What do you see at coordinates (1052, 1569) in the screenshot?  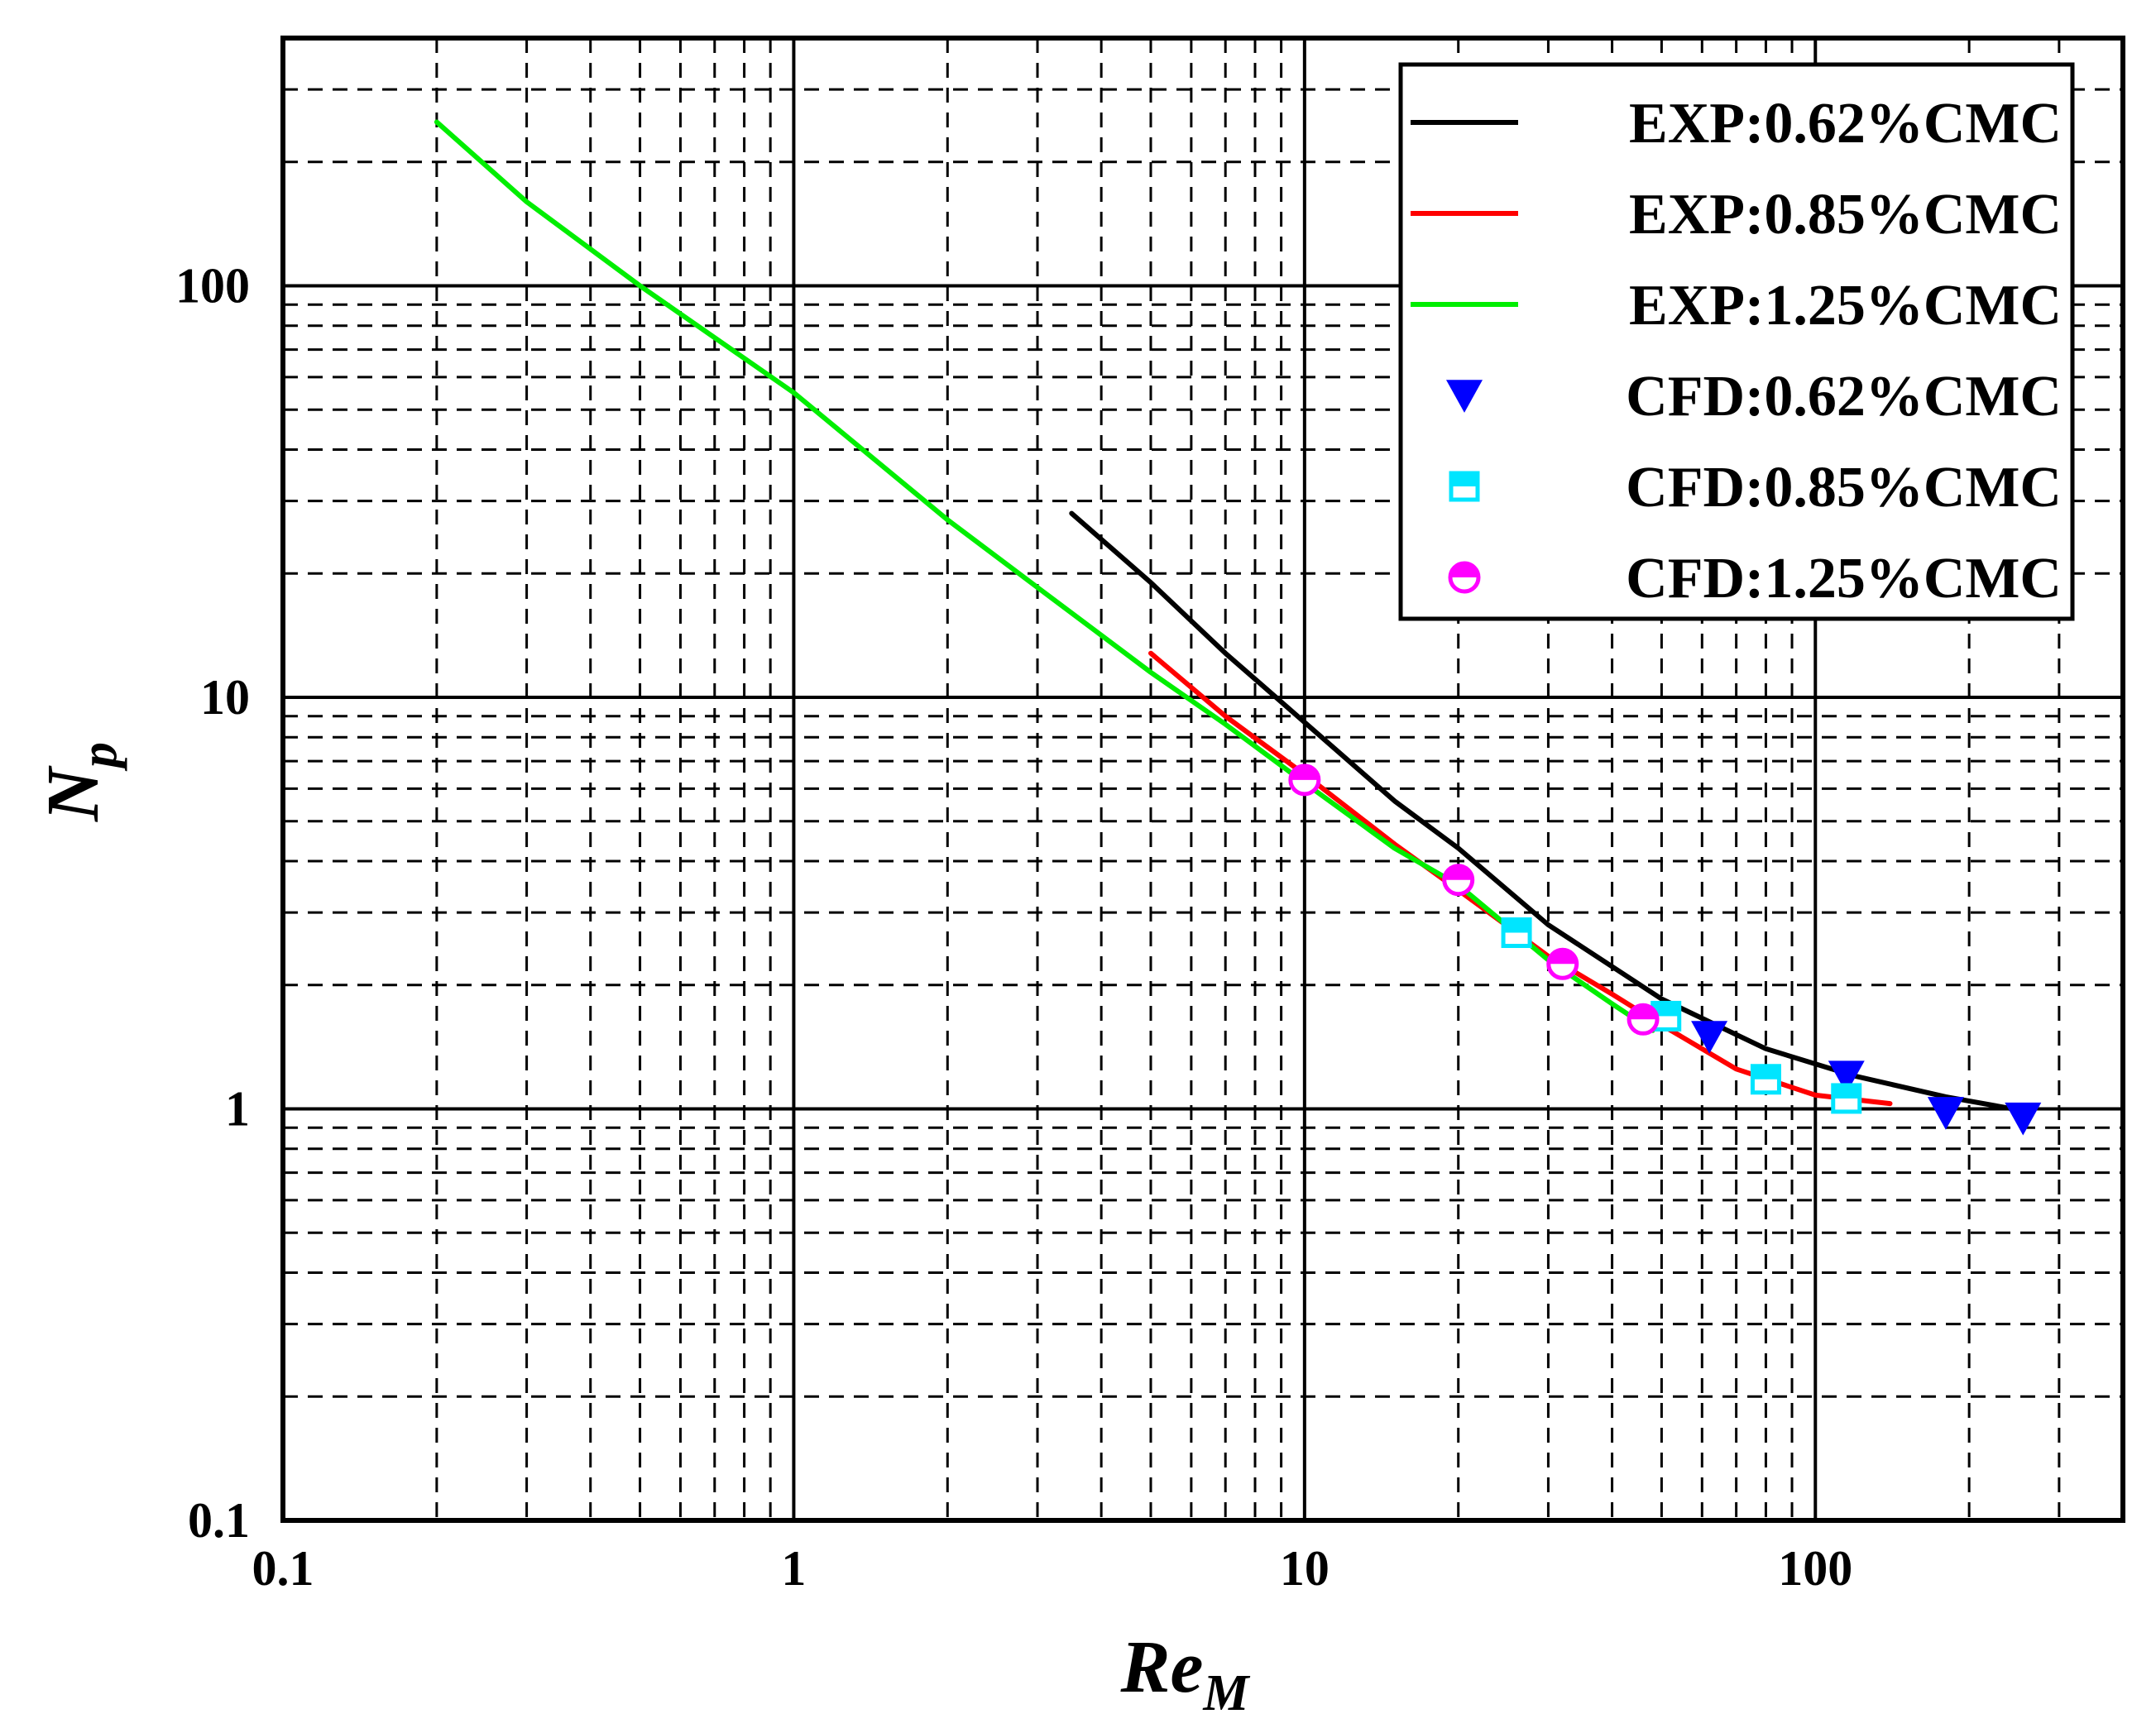 I see `x-tick-labels: 0.1 1 10 100` at bounding box center [1052, 1569].